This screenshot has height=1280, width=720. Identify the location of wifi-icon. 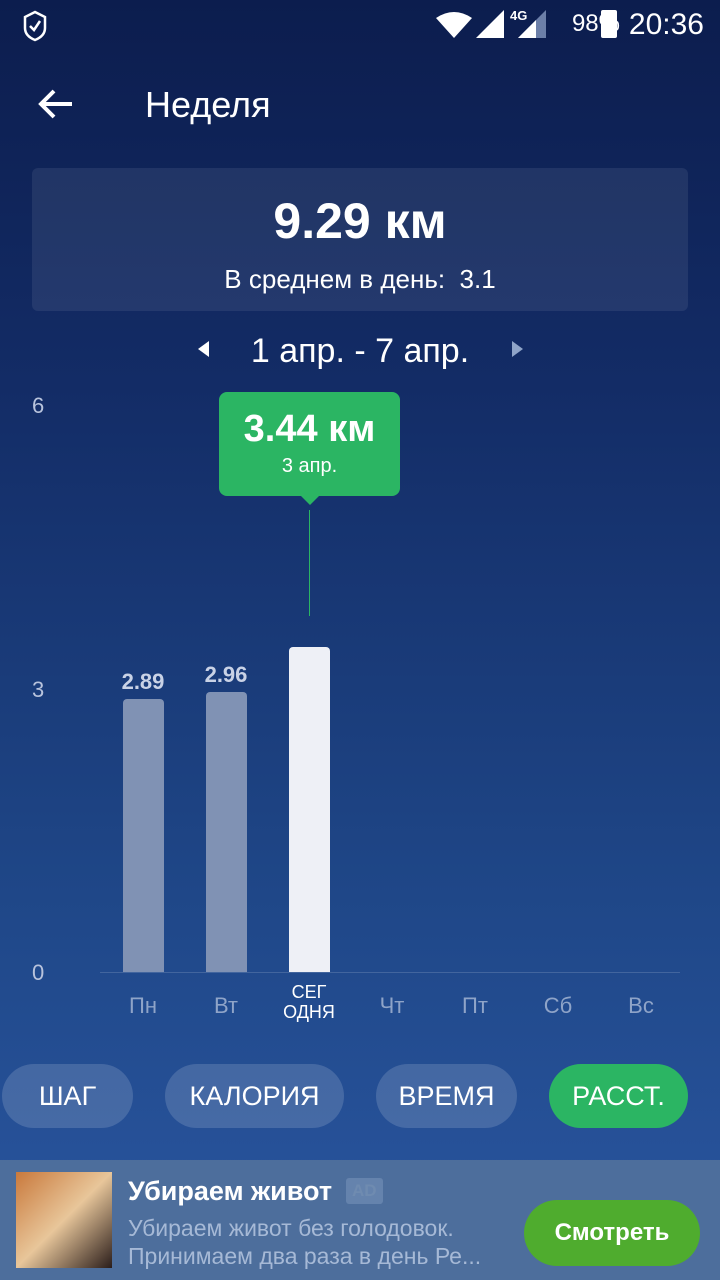
(454, 25).